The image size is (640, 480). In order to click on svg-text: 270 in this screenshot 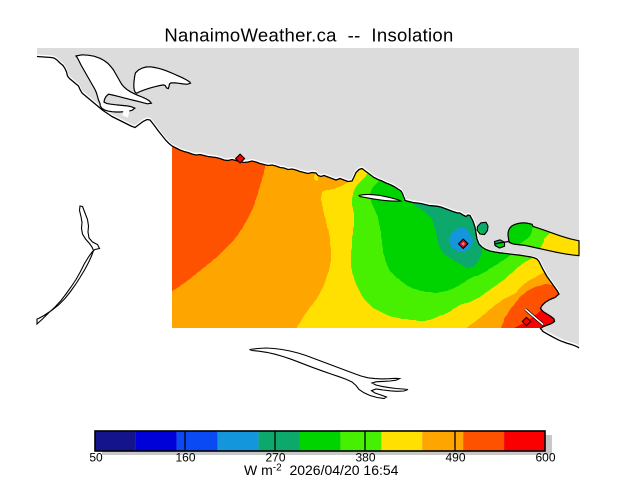, I will do `click(275, 458)`.